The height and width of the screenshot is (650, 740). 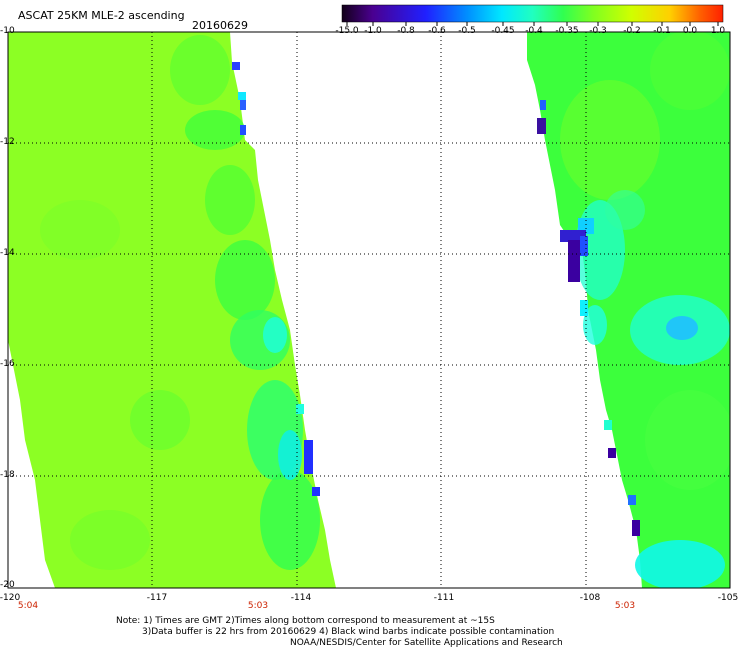 I want to click on colorbar-label: -0.35, so click(x=567, y=31).